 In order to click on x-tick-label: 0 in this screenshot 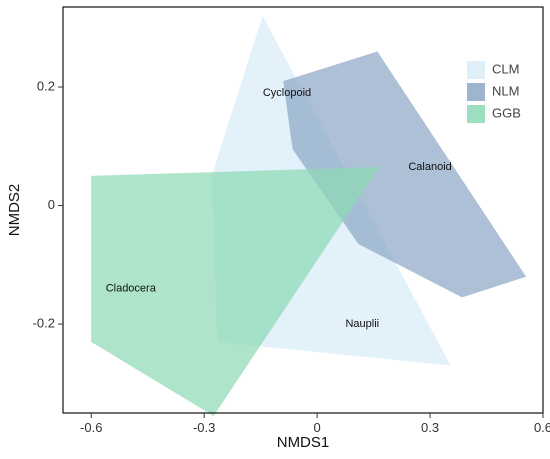, I will do `click(317, 427)`.